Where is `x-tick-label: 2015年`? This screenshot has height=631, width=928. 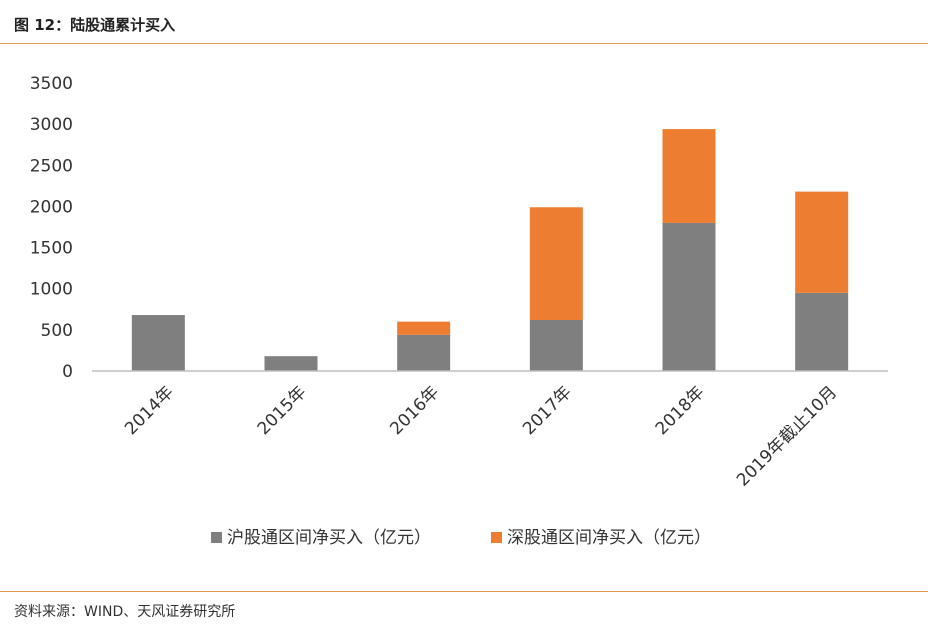
x-tick-label: 2015年 is located at coordinates (282, 410).